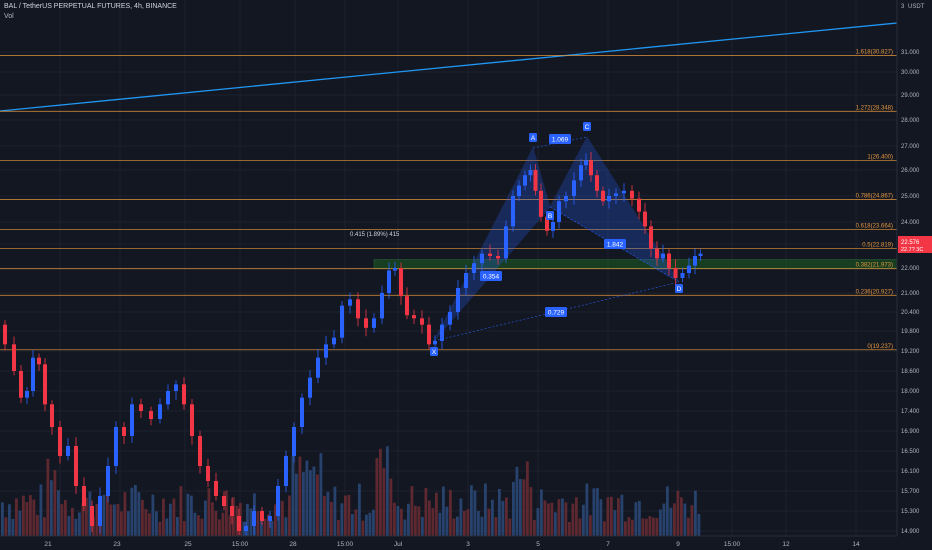 Image resolution: width=932 pixels, height=550 pixels. Describe the element at coordinates (587, 127) in the screenshot. I see `pattern-point-label: C` at that location.